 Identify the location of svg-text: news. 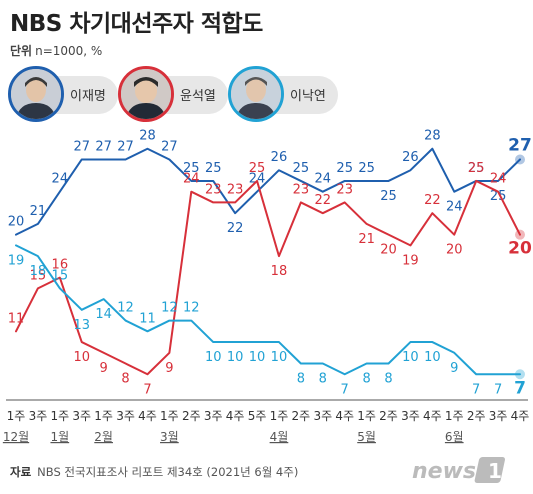
(444, 471).